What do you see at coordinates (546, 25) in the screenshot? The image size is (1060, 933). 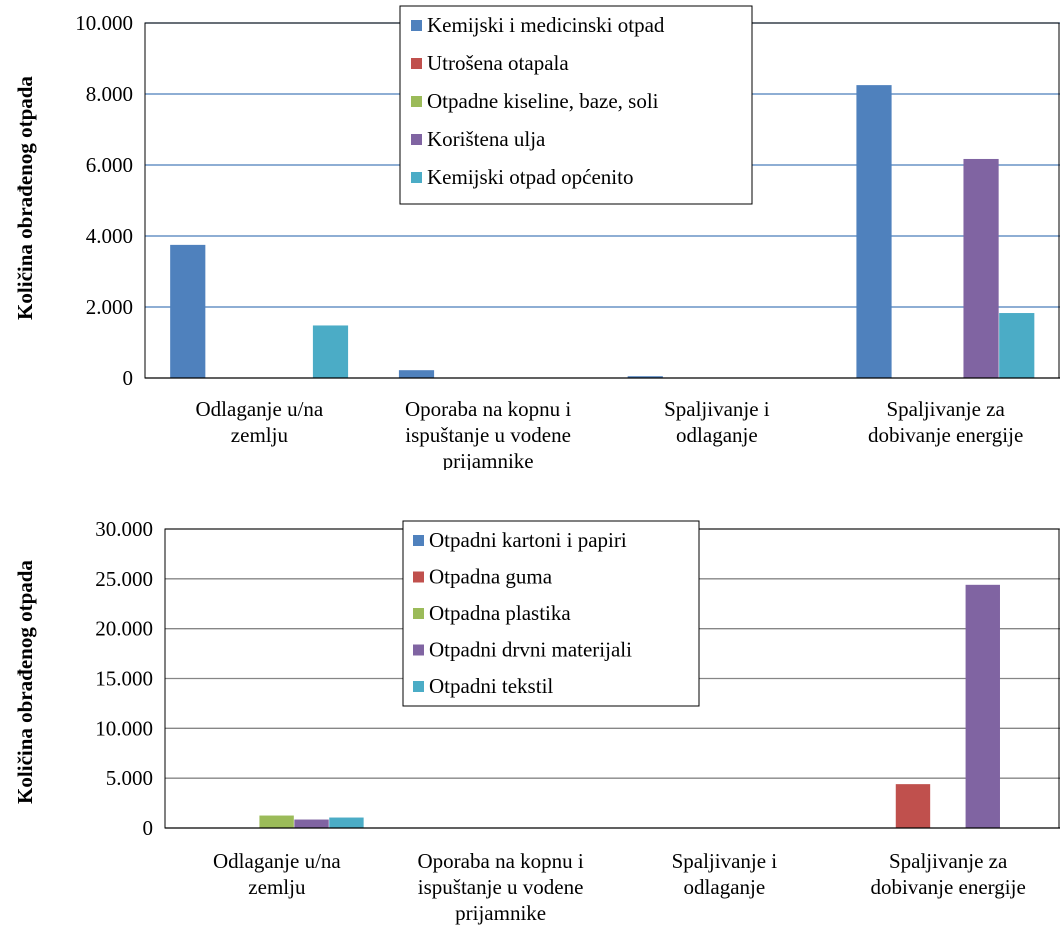 I see `legend-entry: Kemijski i medicinski otpad` at bounding box center [546, 25].